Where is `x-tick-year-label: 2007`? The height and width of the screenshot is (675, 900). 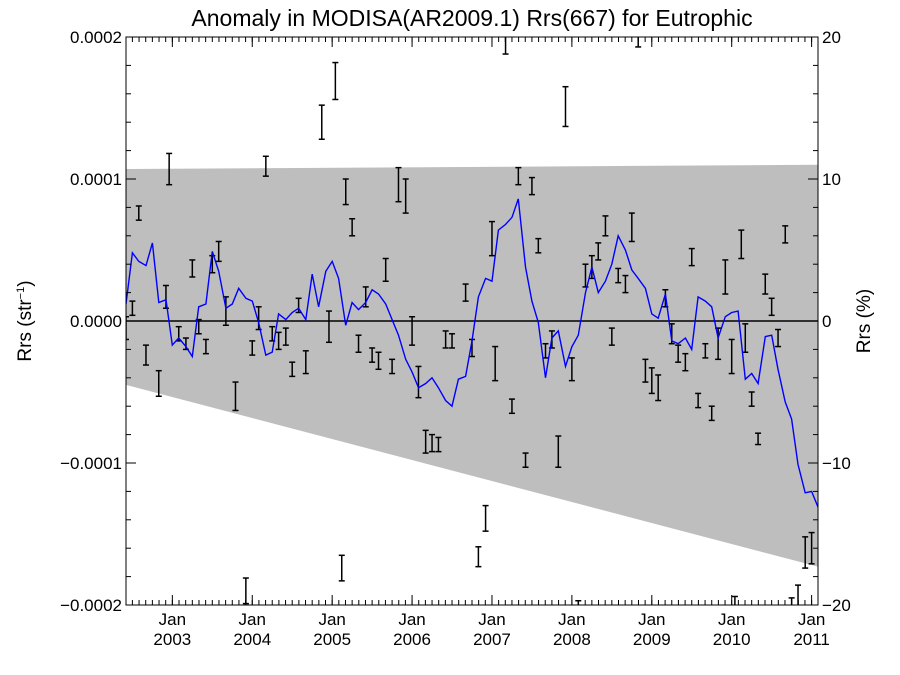 x-tick-year-label: 2007 is located at coordinates (492, 639).